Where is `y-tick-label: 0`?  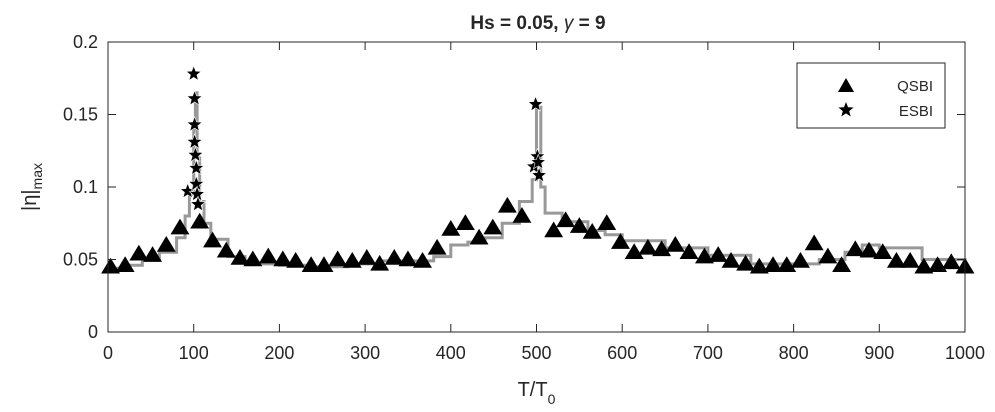
y-tick-label: 0 is located at coordinates (93, 332).